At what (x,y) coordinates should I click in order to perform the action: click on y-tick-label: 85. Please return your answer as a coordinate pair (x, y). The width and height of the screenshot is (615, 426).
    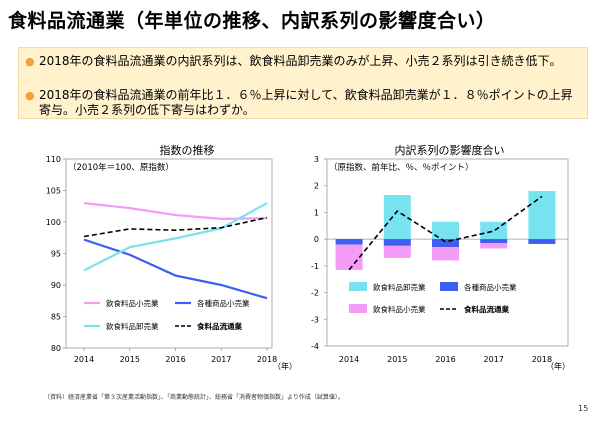
    Looking at the image, I should click on (56, 317).